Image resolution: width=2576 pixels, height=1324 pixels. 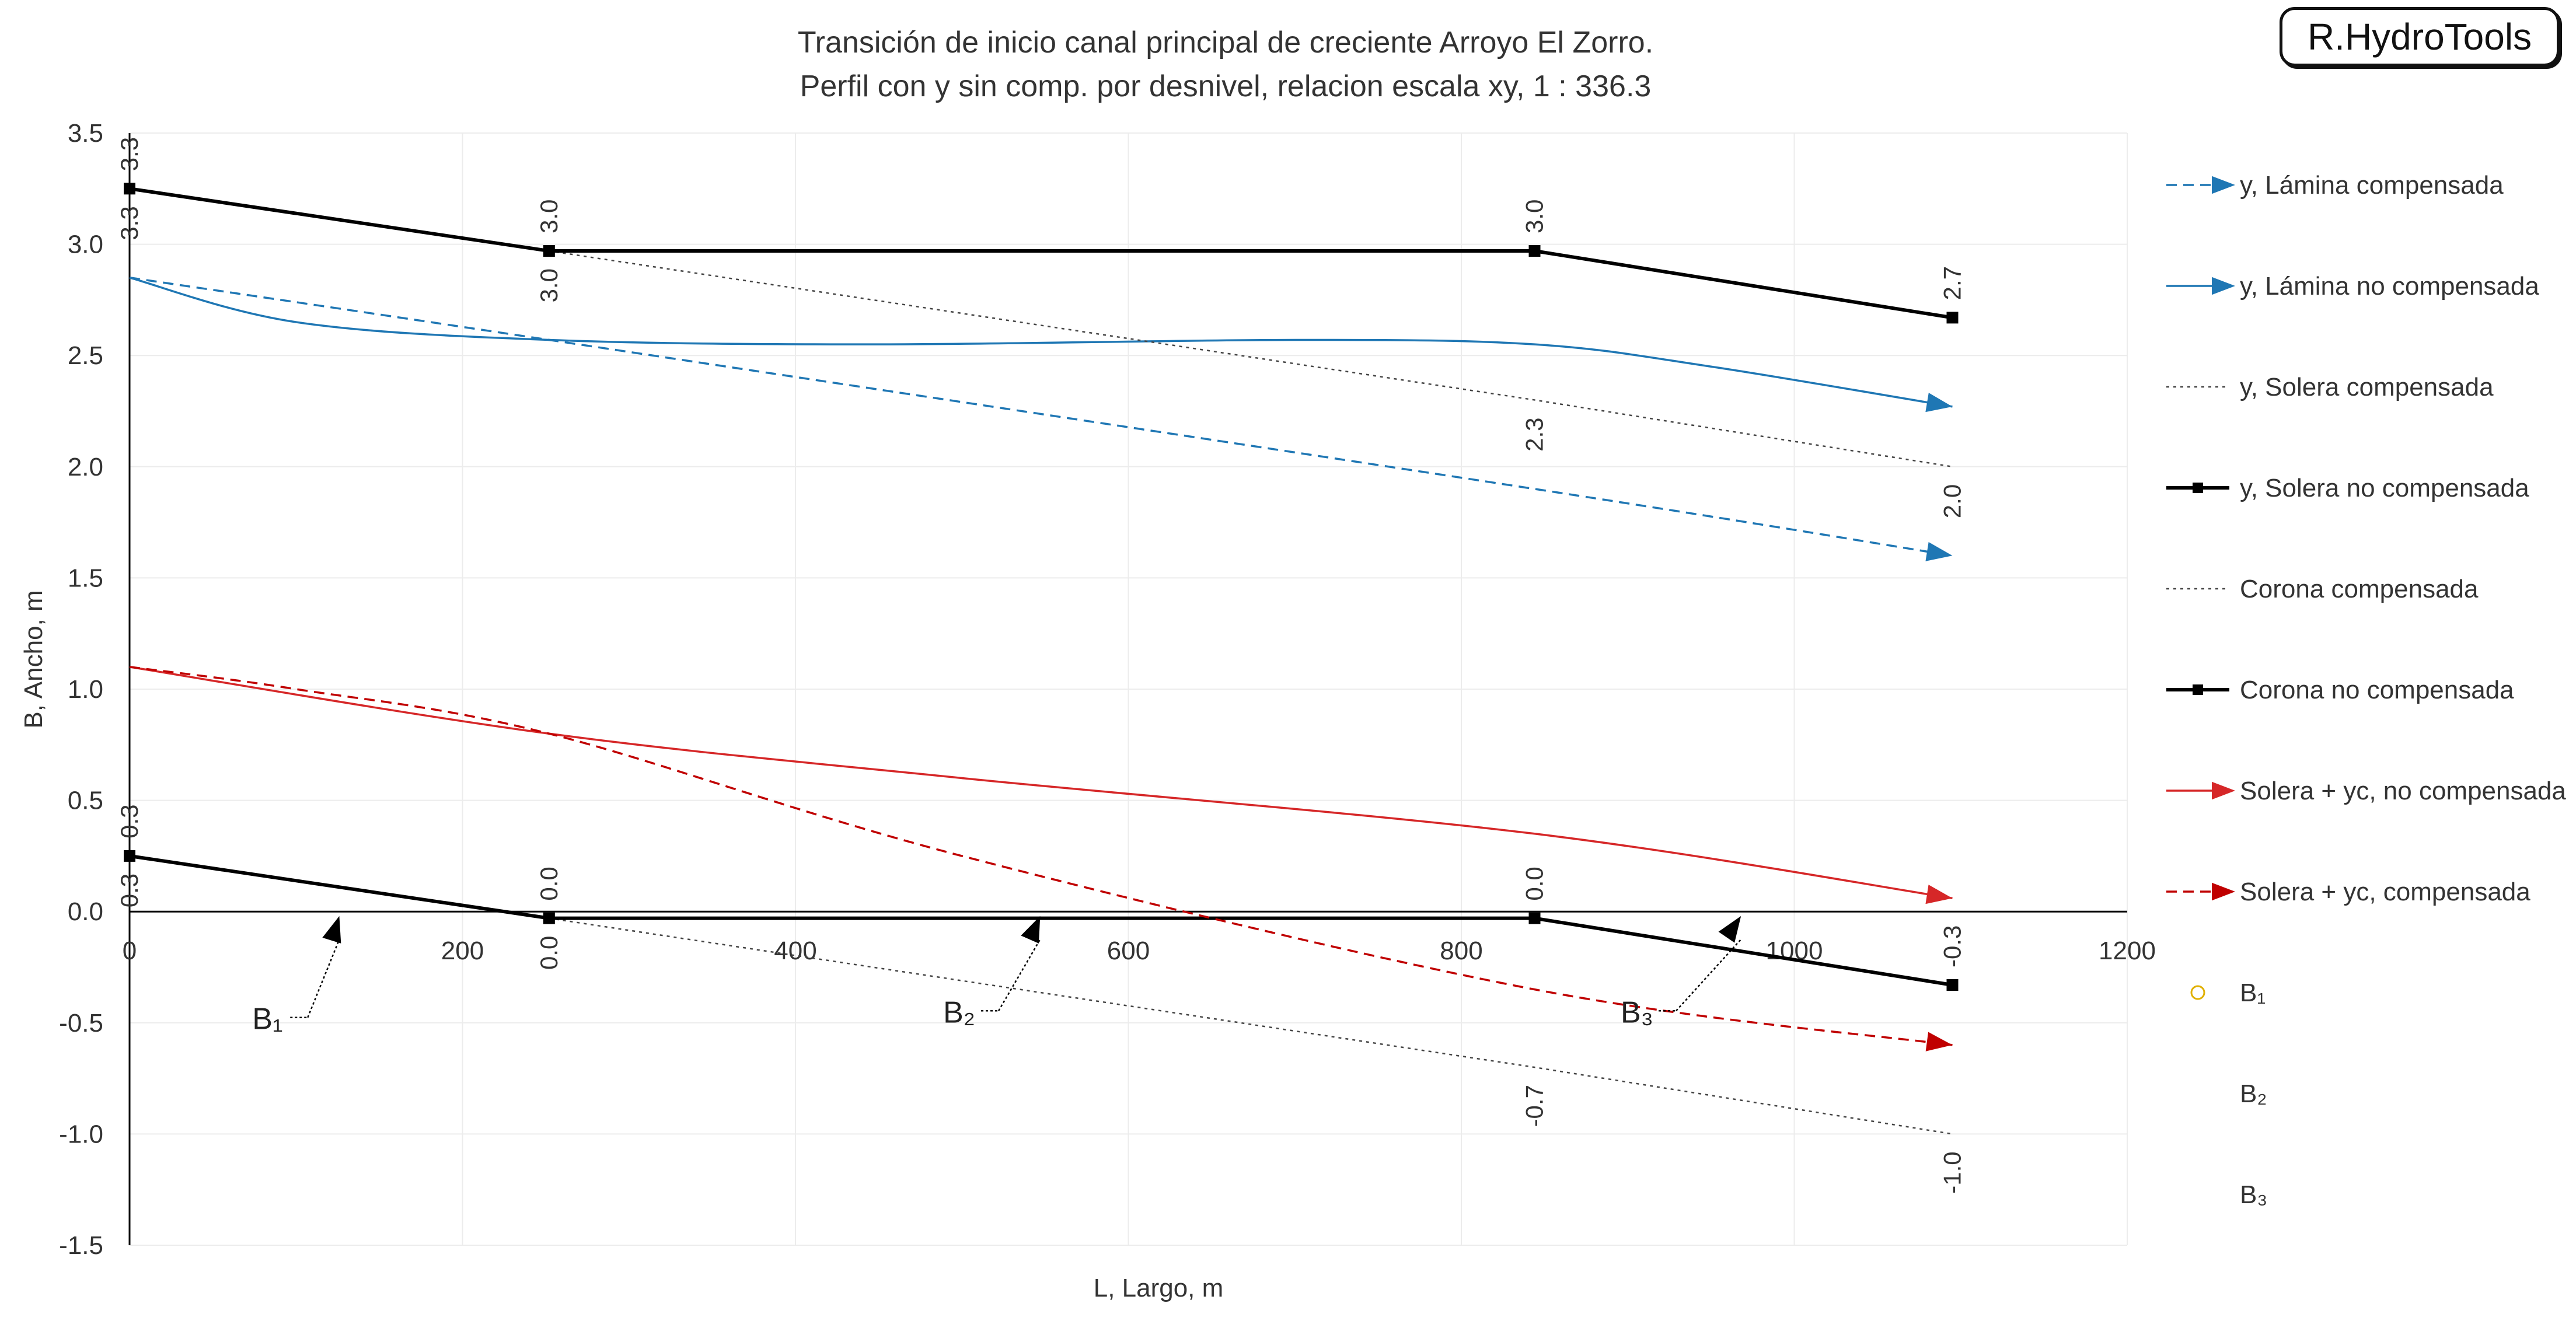 I want to click on data-label: 2.3, so click(x=1534, y=434).